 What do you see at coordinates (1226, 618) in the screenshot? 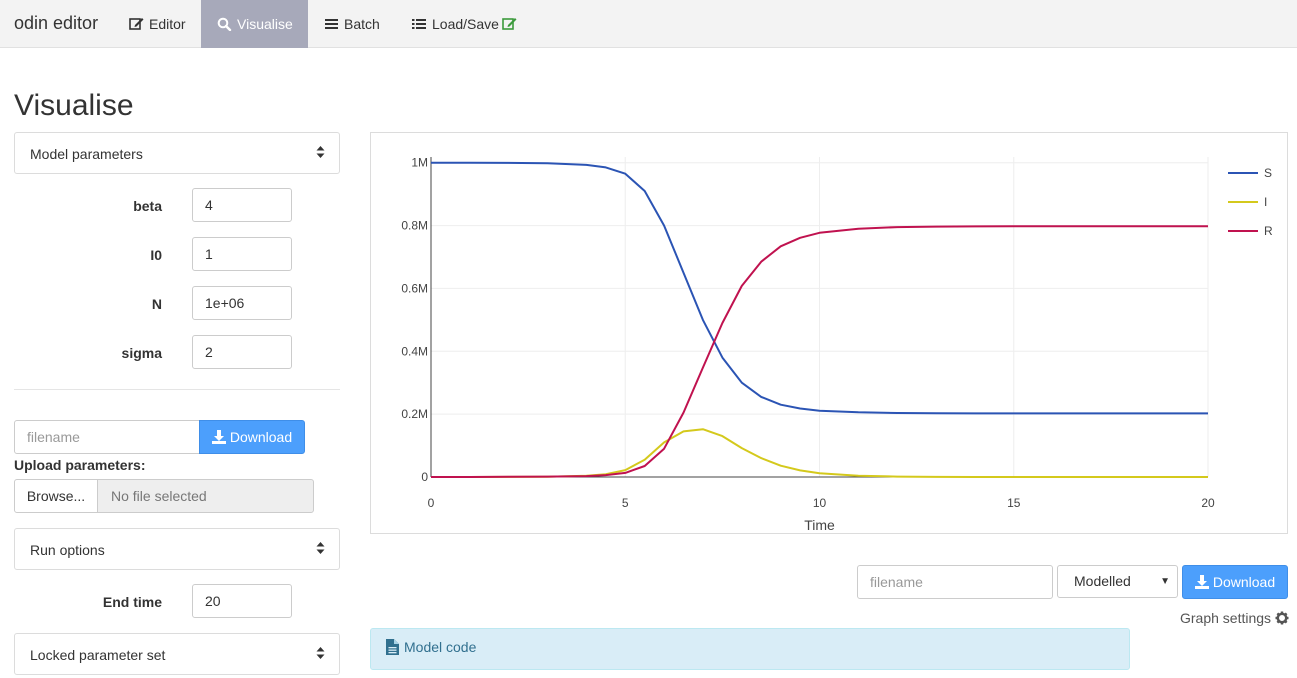
I see `graph-settings-label: Graph settings` at bounding box center [1226, 618].